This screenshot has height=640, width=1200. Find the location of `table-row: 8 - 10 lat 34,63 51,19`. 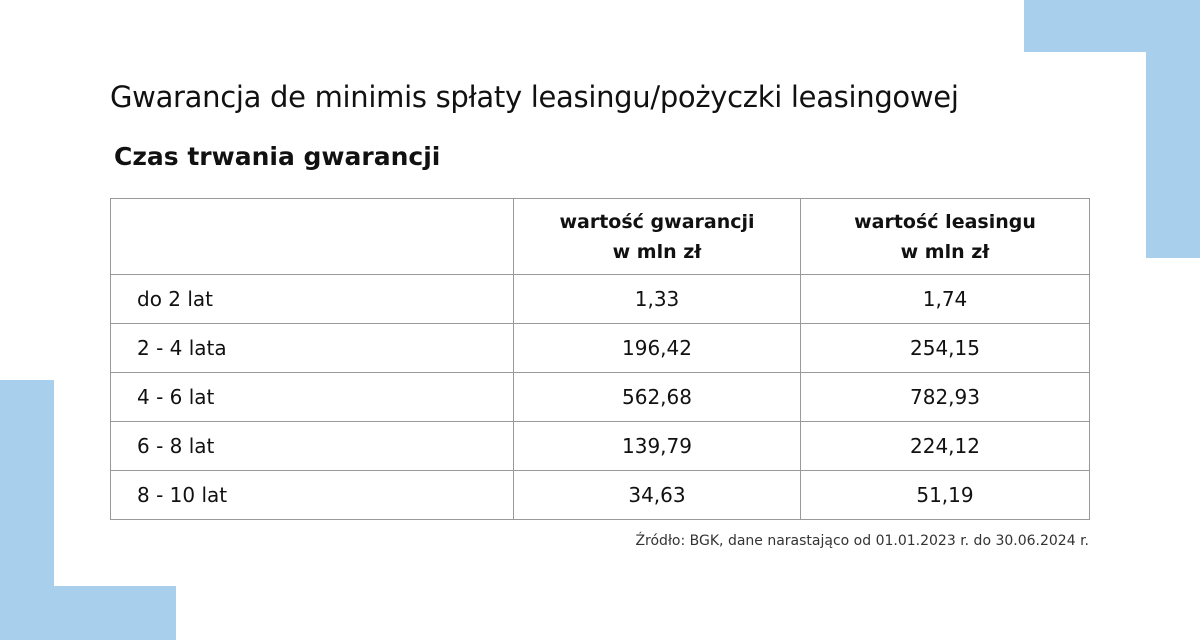

table-row: 8 - 10 lat 34,63 51,19 is located at coordinates (600, 495).